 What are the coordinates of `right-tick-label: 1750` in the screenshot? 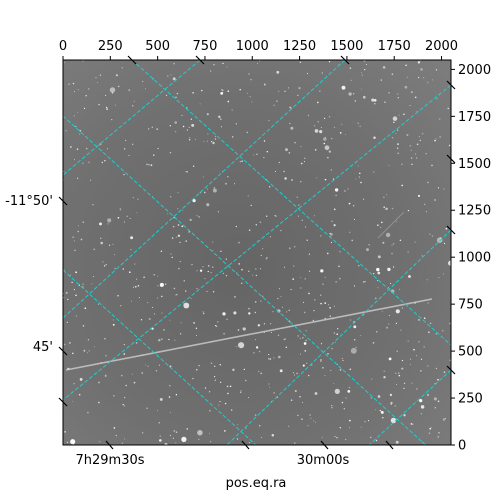 It's located at (474, 117).